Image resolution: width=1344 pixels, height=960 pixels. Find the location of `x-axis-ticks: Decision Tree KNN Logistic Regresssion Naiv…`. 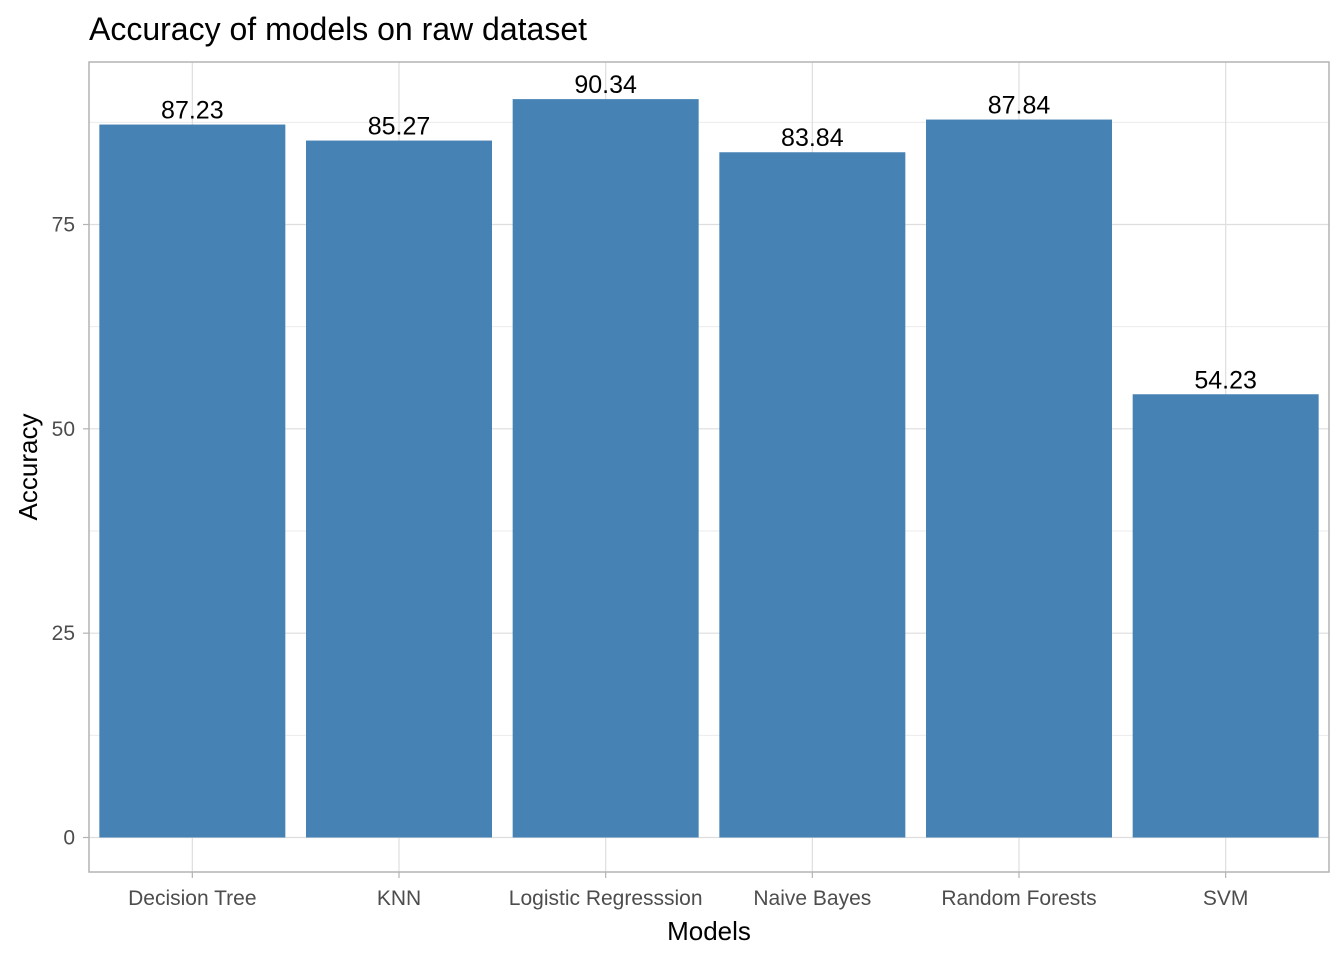

x-axis-ticks: Decision Tree KNN Logistic Regresssion Naiv… is located at coordinates (688, 891).